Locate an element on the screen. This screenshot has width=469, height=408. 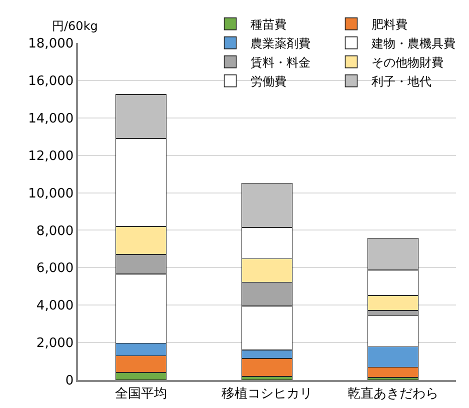
y-axis-title: 円/60kg is located at coordinates (75, 26).